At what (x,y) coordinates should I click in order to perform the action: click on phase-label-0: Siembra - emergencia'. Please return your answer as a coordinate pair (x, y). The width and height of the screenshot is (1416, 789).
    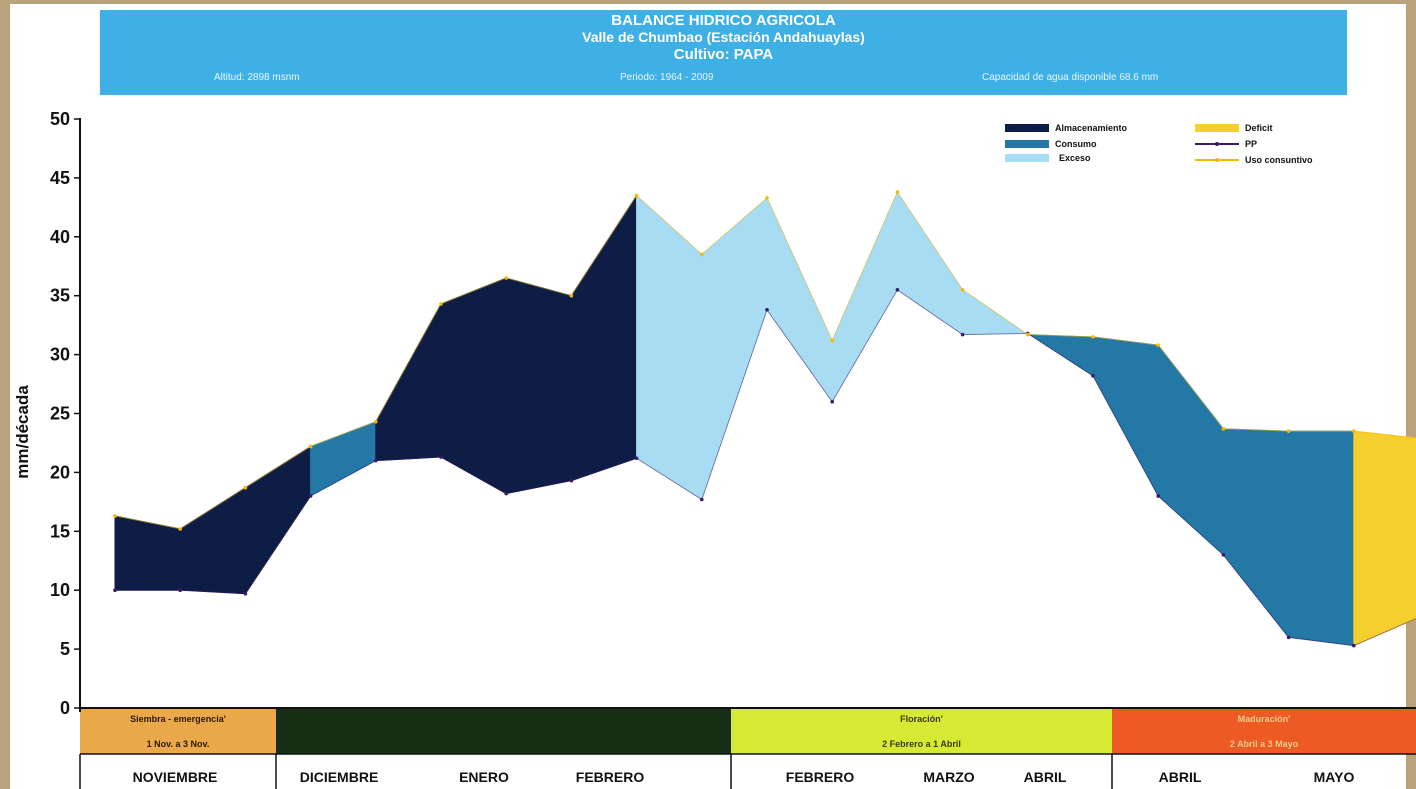
    Looking at the image, I should click on (178, 719).